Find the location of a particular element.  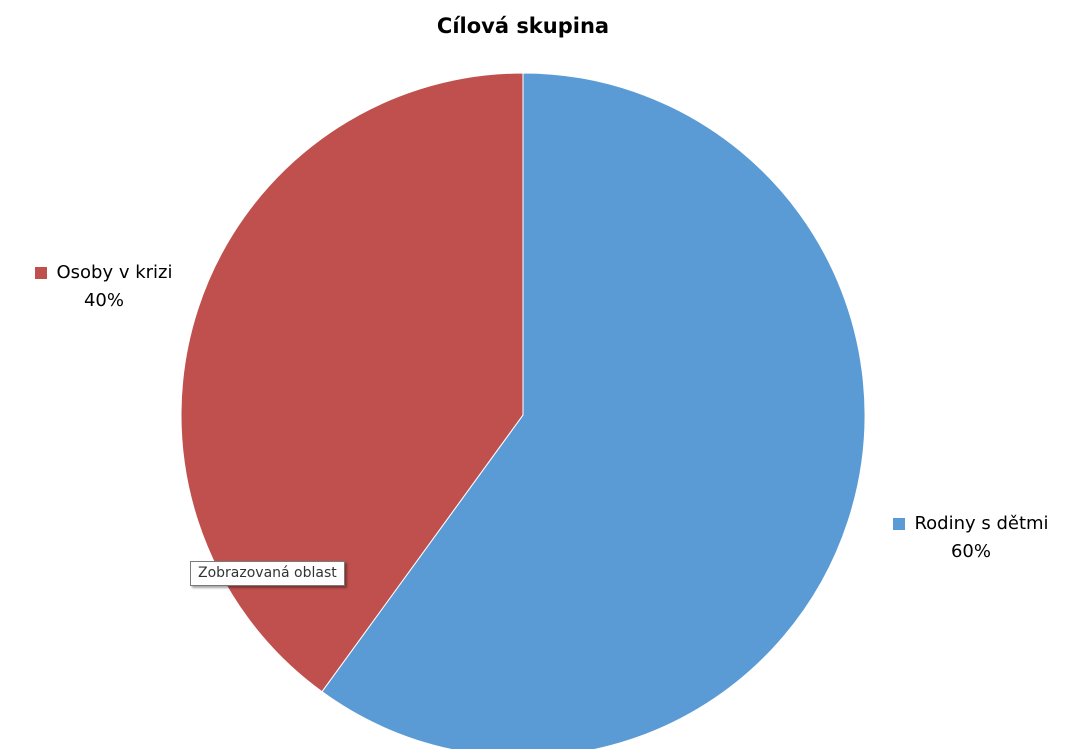

legend-key-rodiny-s-detmi is located at coordinates (899, 524).